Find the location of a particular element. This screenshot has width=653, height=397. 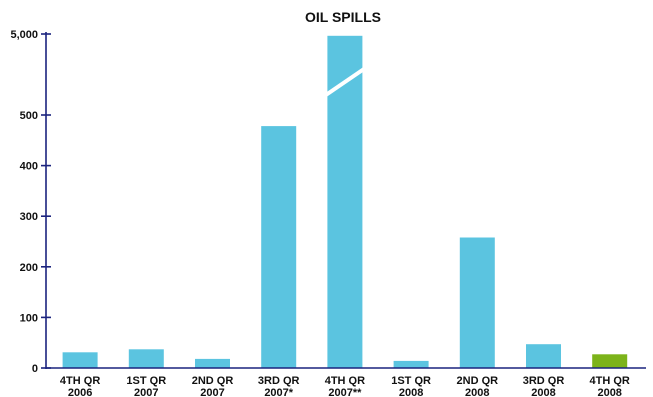

y-tick-label: 500 is located at coordinates (29, 116).